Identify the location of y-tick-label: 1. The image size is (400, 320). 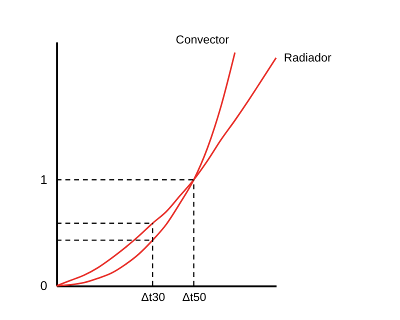
(44, 180).